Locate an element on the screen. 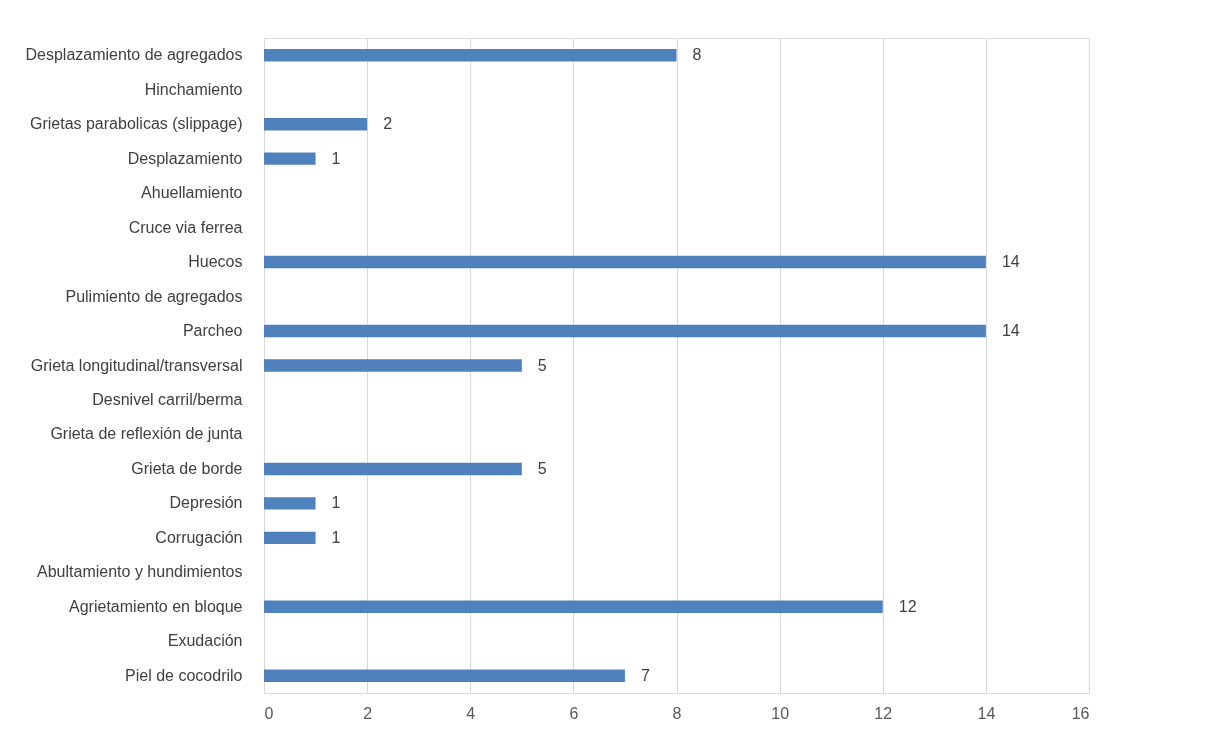 The width and height of the screenshot is (1209, 753). y-tick-label: Pulimiento de agregados is located at coordinates (154, 296).